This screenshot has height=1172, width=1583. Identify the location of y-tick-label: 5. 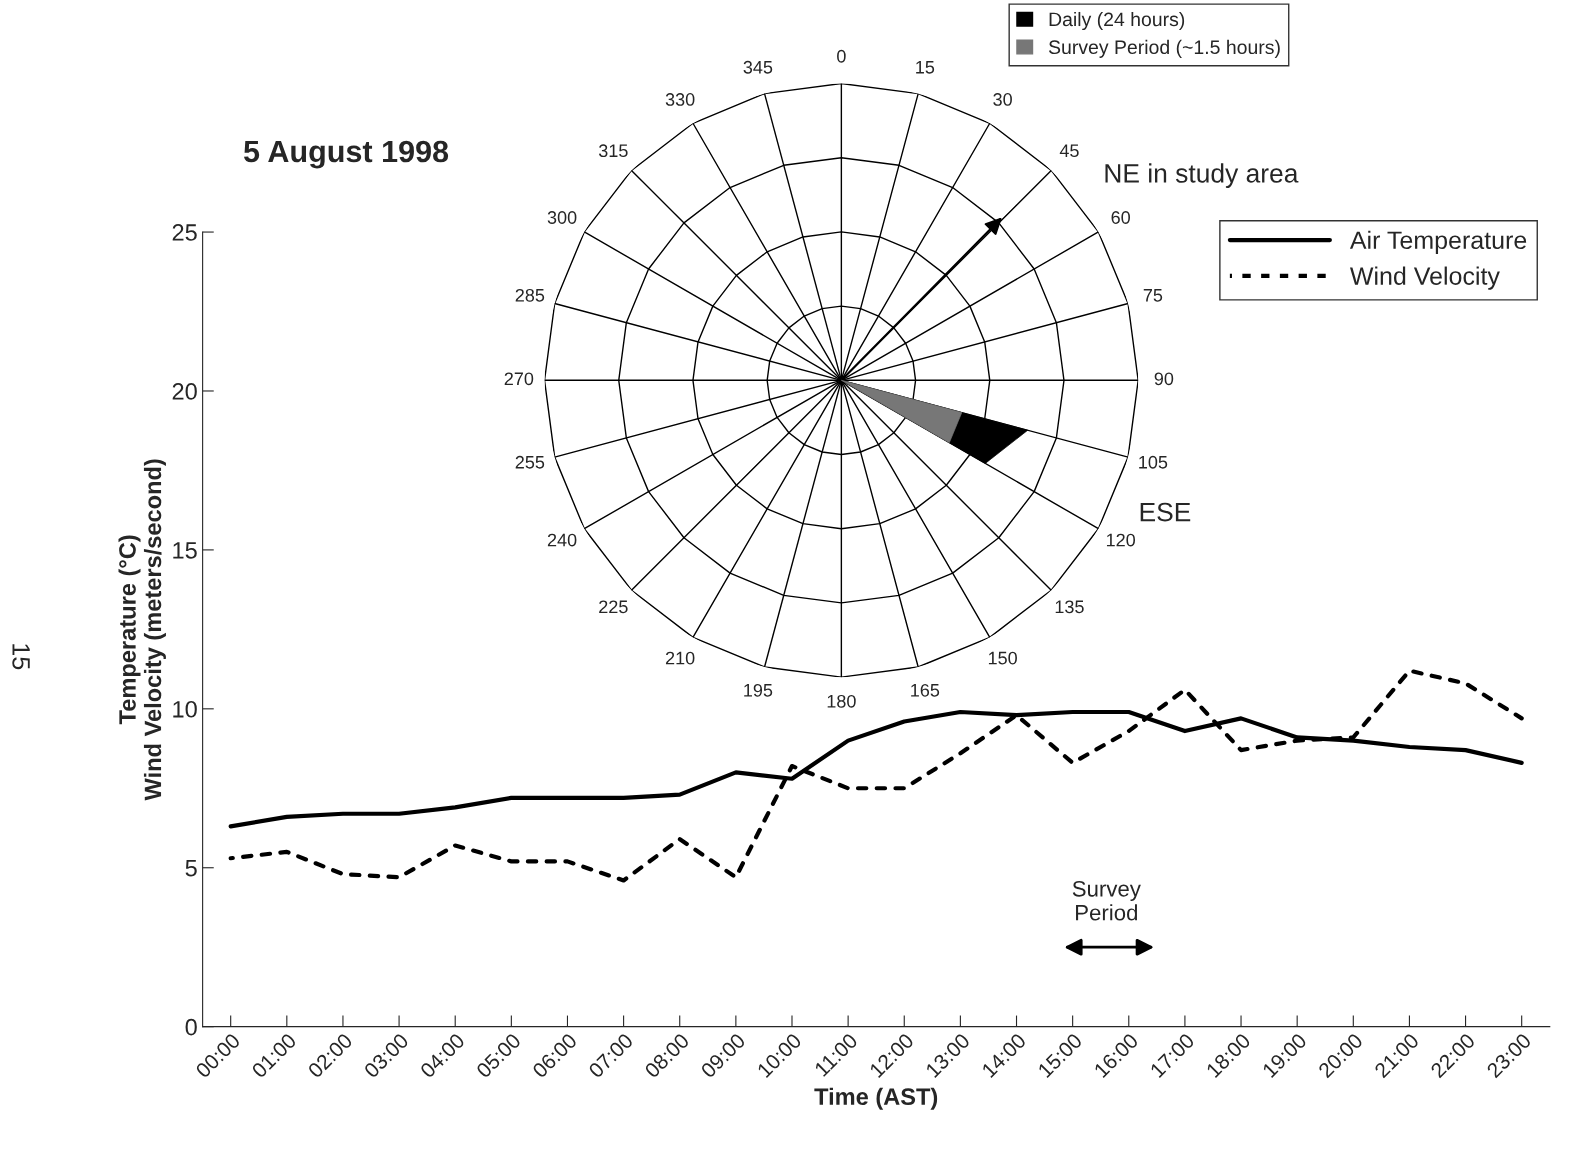
(191, 868).